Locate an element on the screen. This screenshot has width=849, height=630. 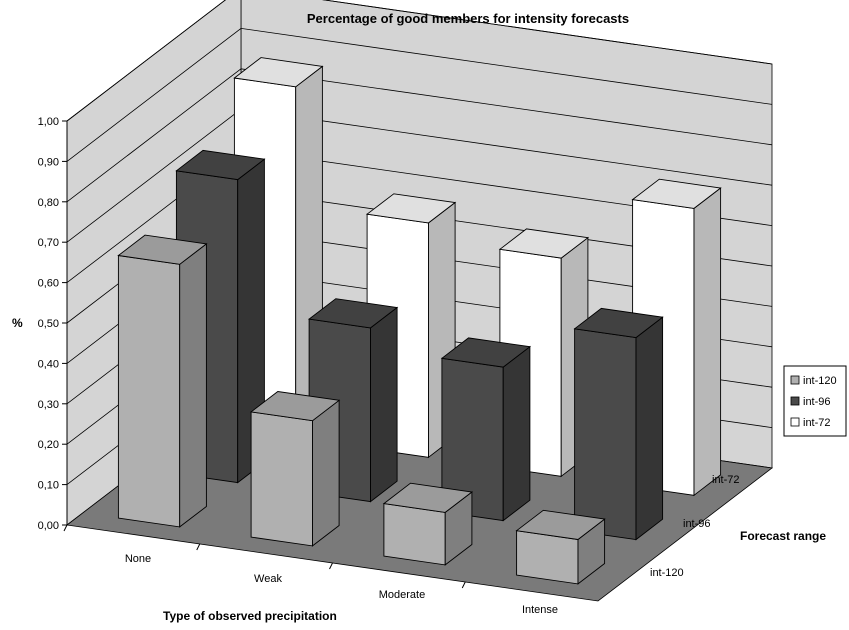
bar-int-96-intense is located at coordinates (618, 424).